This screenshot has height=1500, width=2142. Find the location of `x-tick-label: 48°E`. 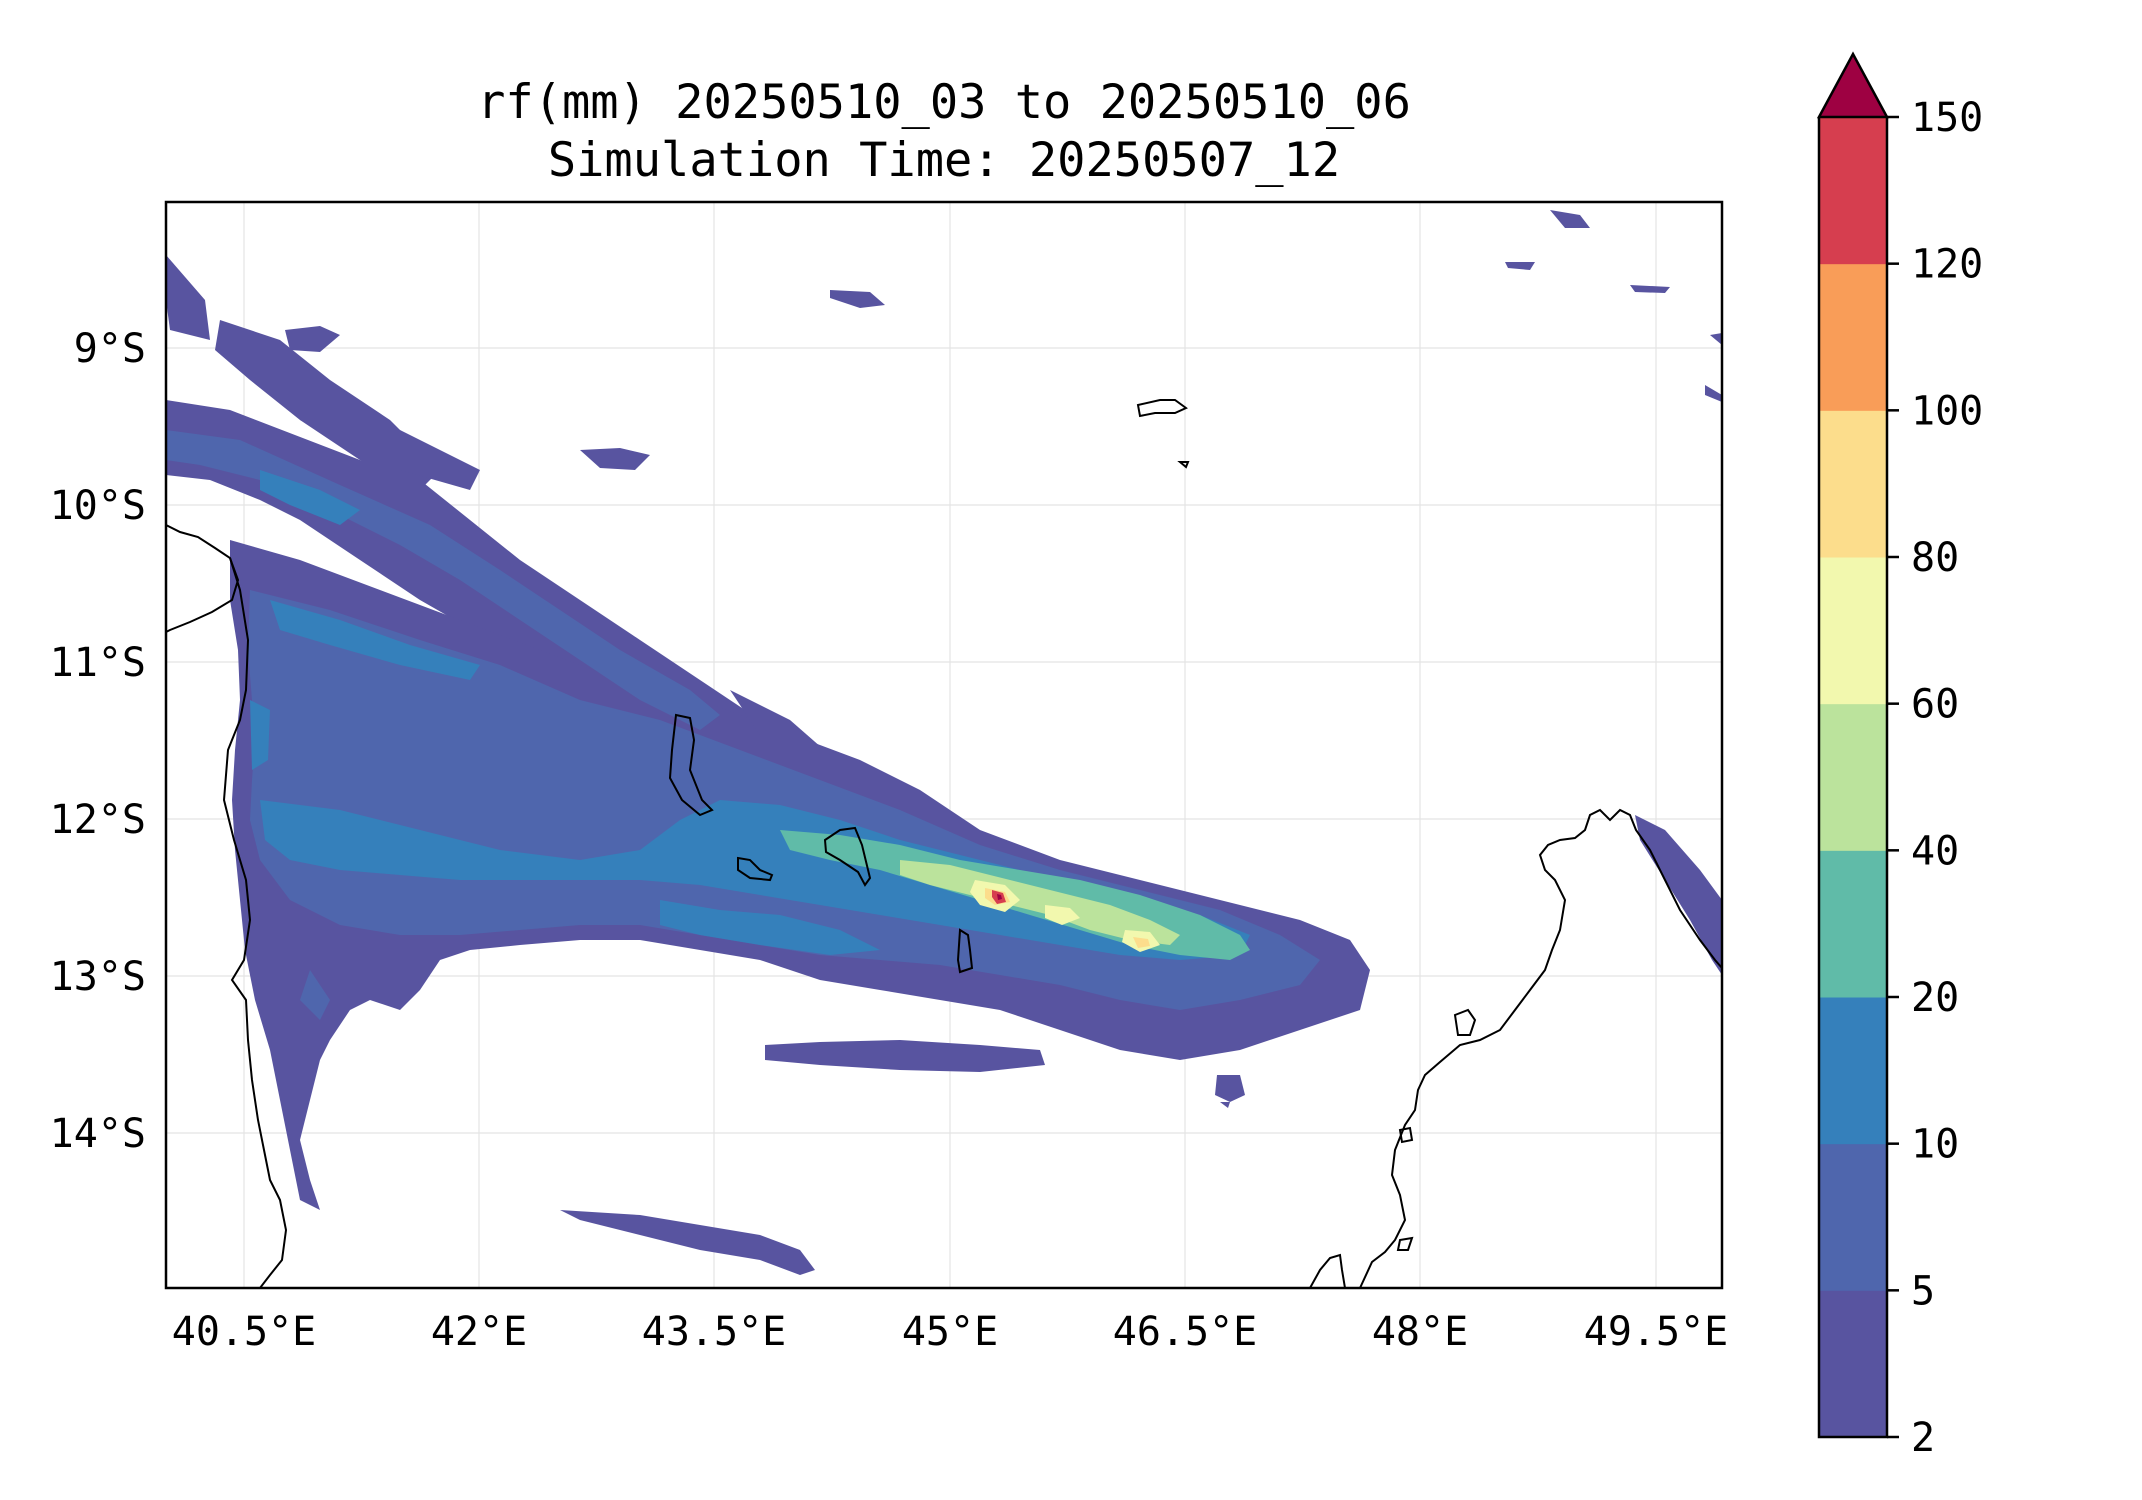

x-tick-label: 48°E is located at coordinates (1420, 1332).